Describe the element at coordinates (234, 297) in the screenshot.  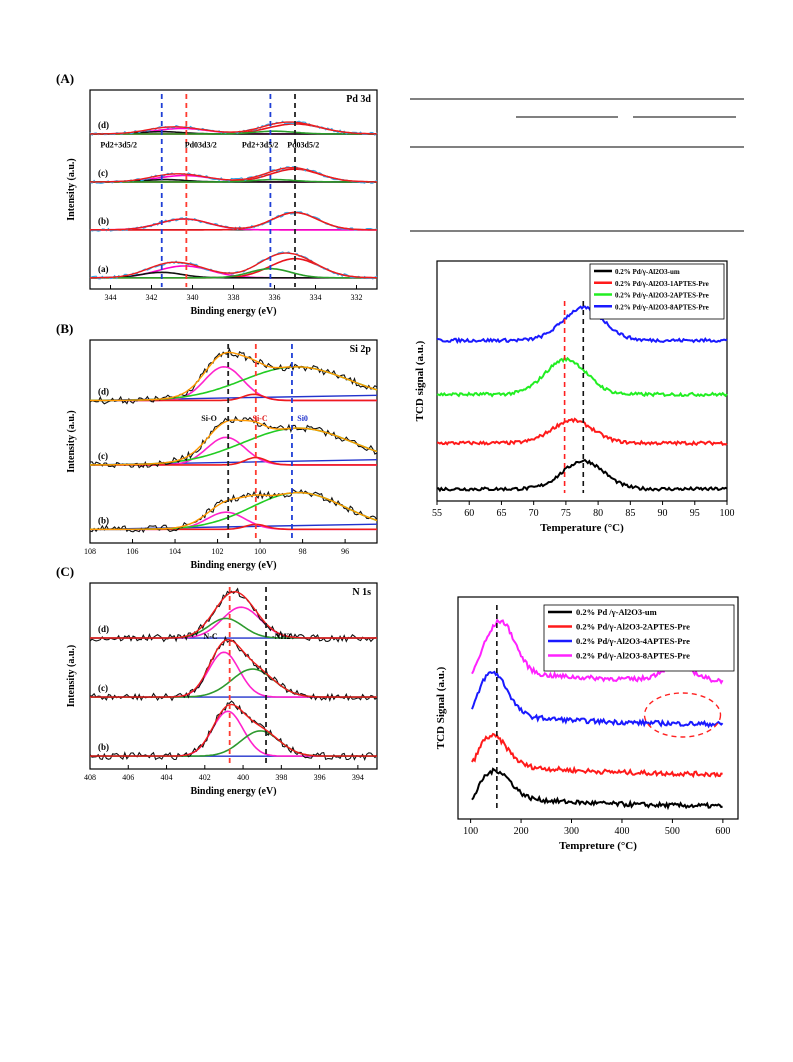
I see `x-tick-label: 338` at that location.